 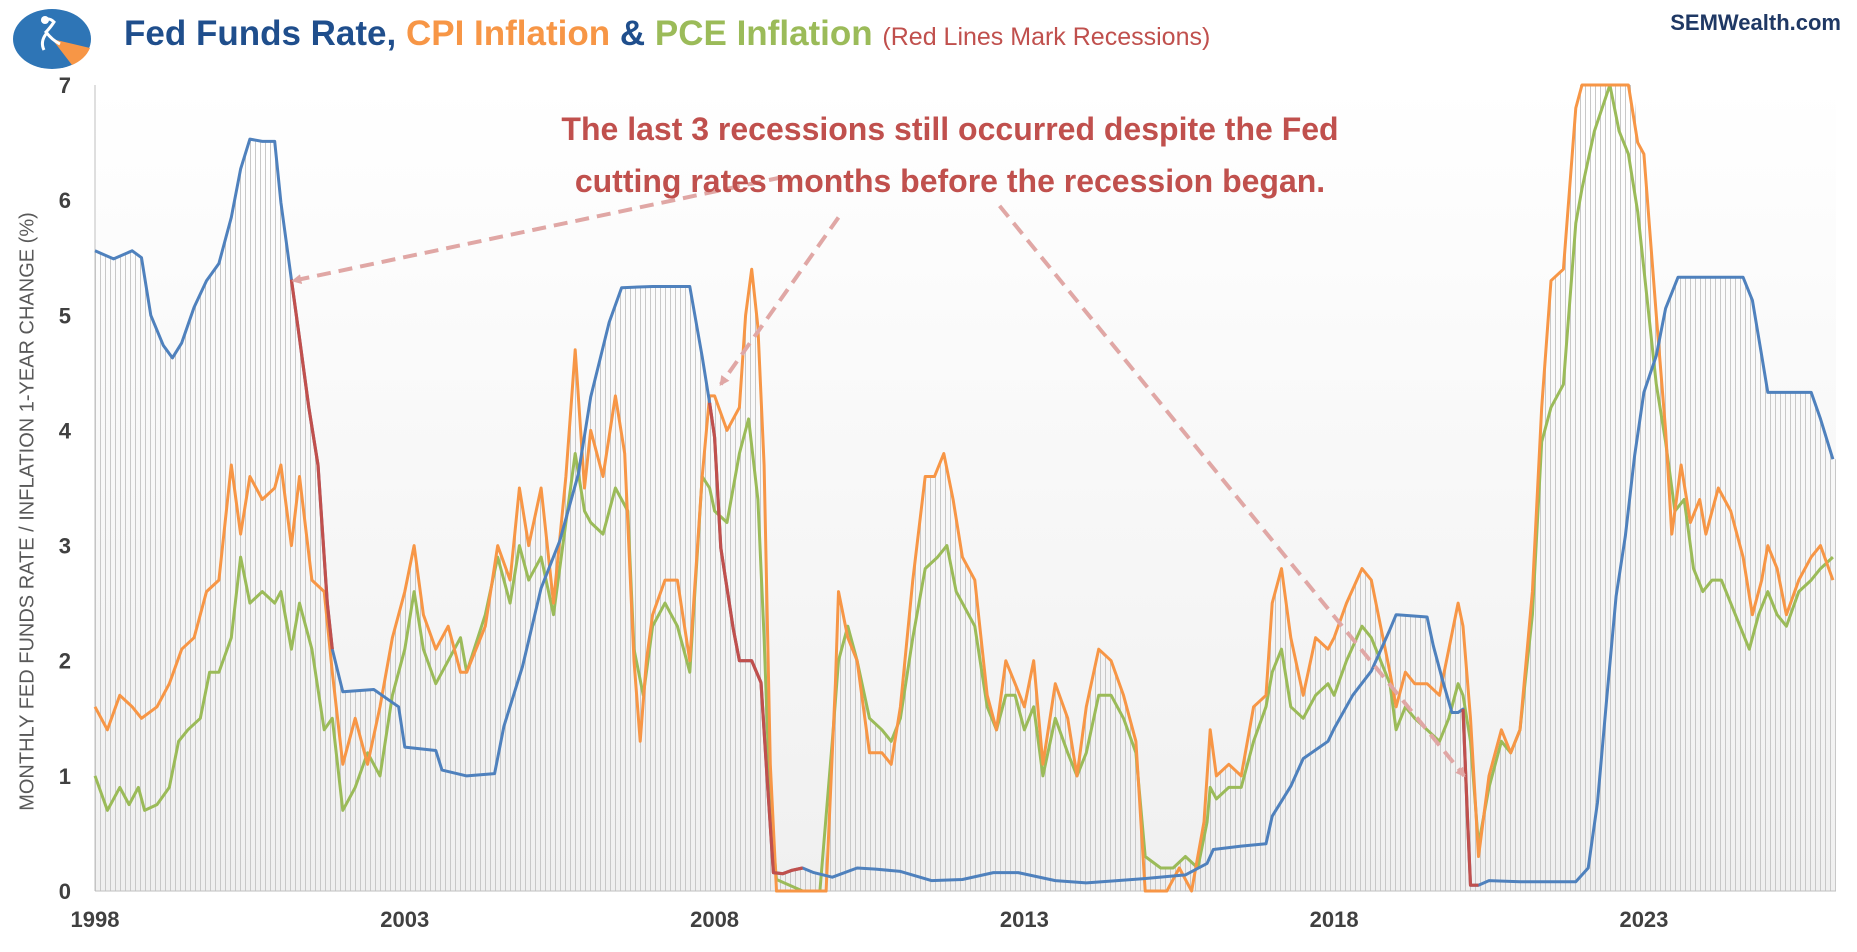 What do you see at coordinates (714, 919) in the screenshot?
I see `x-tick-label: 2008` at bounding box center [714, 919].